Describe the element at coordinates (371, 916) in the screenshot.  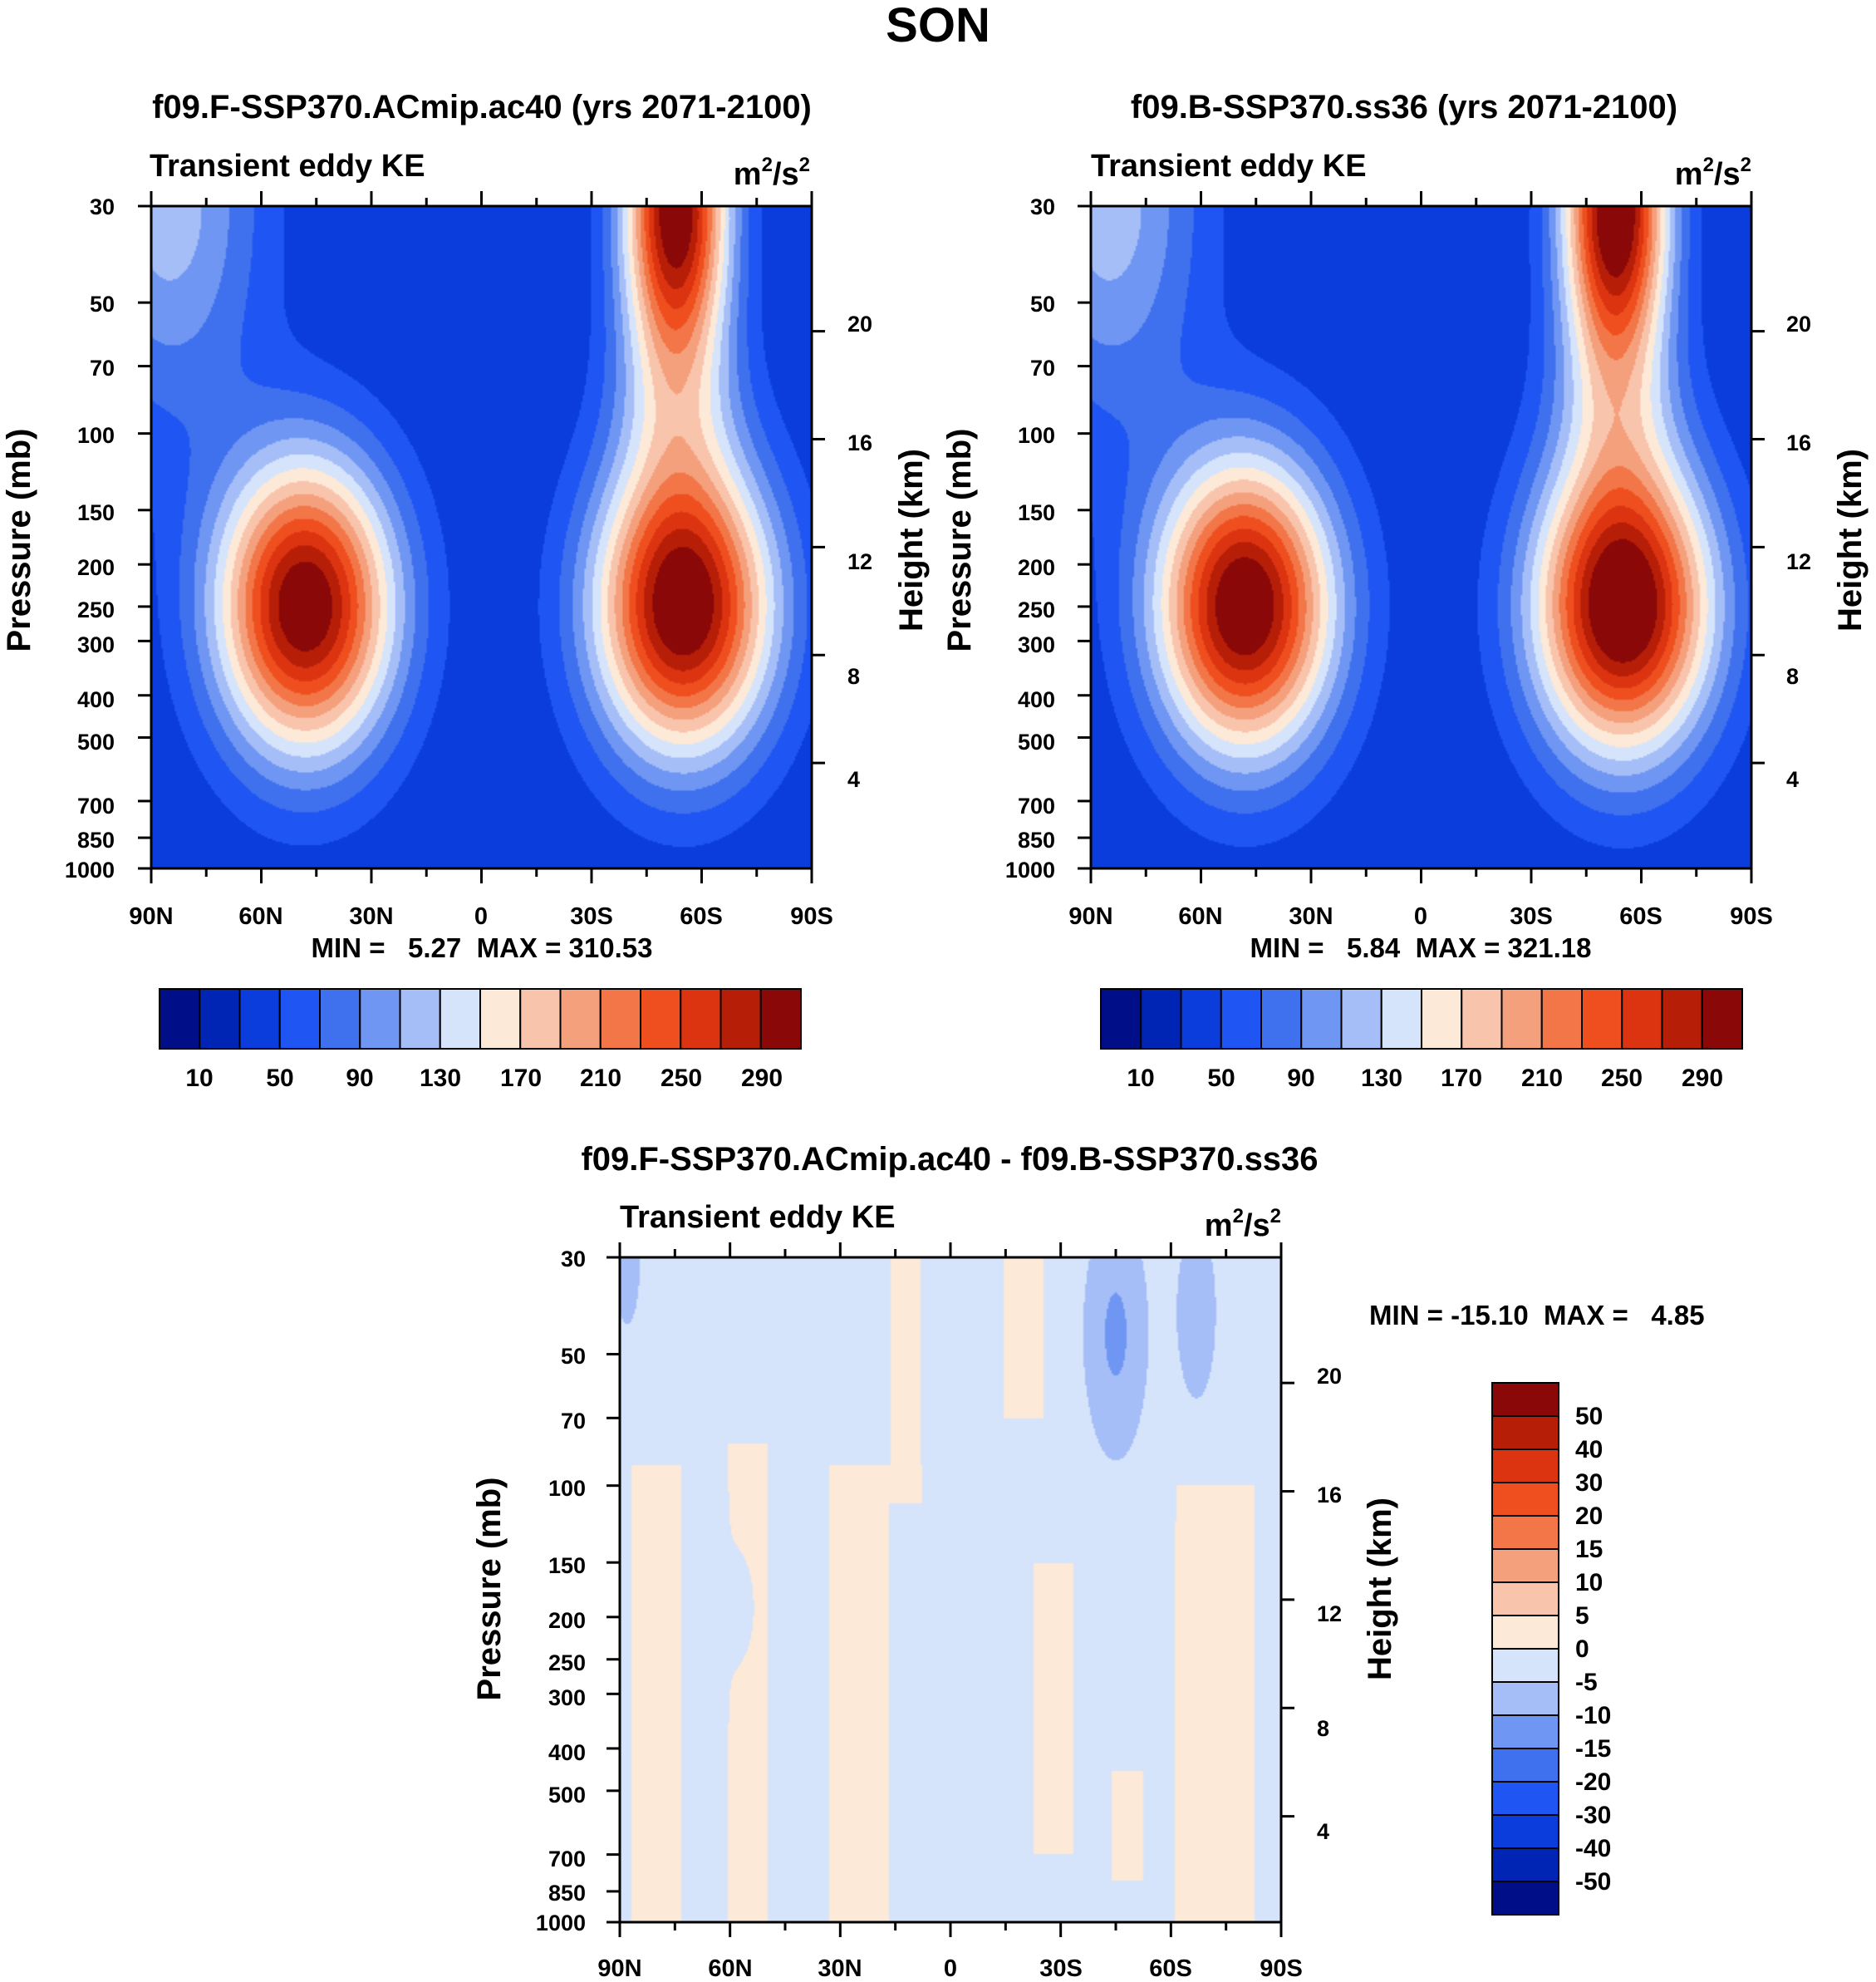
I see `x-tick-label: 30N` at that location.